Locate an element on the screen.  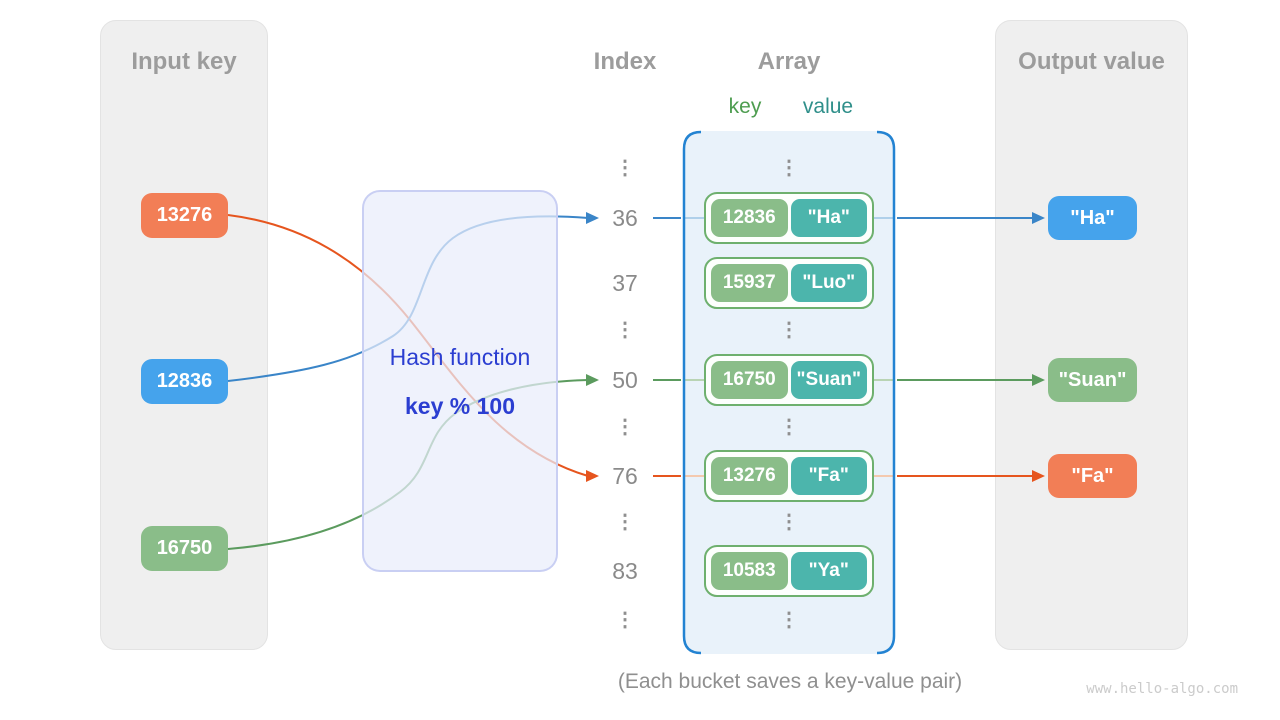
value-column-header: value is located at coordinates (828, 106).